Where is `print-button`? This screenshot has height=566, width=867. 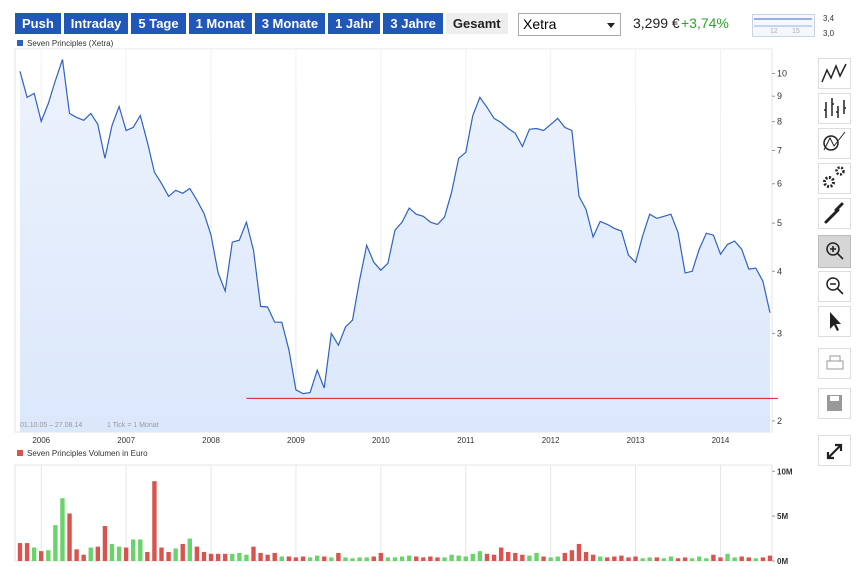 print-button is located at coordinates (834, 363).